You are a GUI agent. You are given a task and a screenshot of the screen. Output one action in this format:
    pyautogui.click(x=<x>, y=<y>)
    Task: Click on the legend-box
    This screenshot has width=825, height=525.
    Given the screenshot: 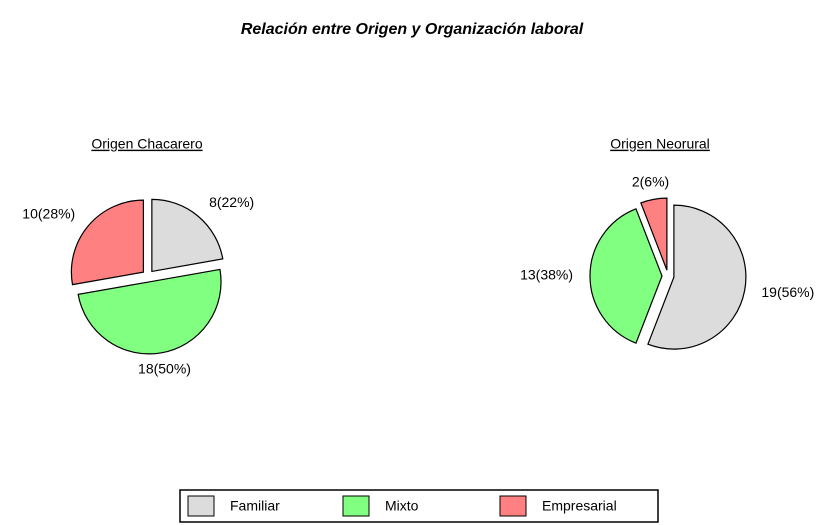 What is the action you would take?
    pyautogui.click(x=419, y=506)
    